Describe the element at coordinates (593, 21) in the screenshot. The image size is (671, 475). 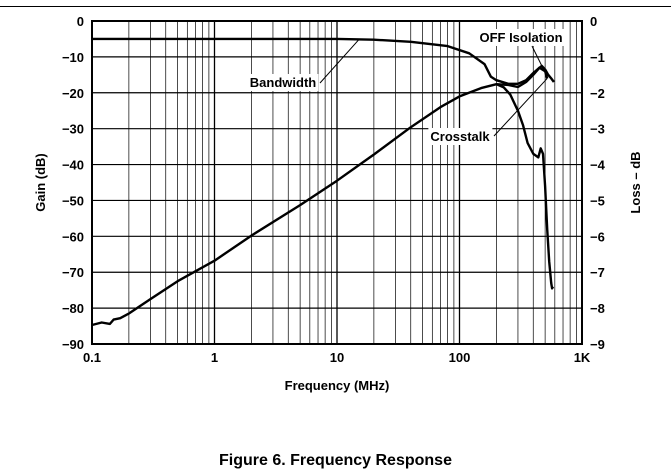
I see `y-tick-label-right: 0` at that location.